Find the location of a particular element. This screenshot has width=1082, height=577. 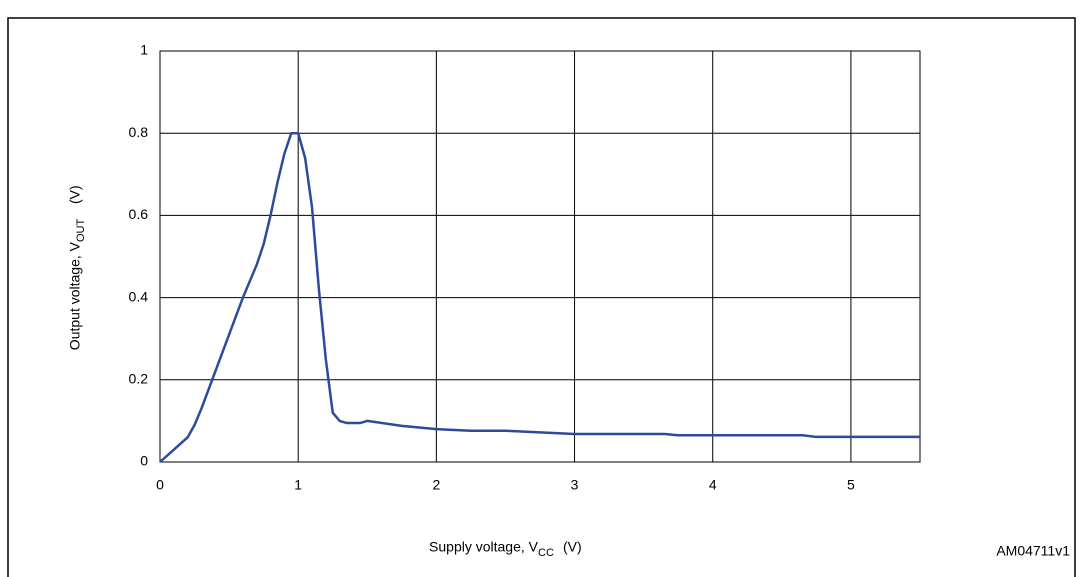

x-tick-label: 0 is located at coordinates (160, 485).